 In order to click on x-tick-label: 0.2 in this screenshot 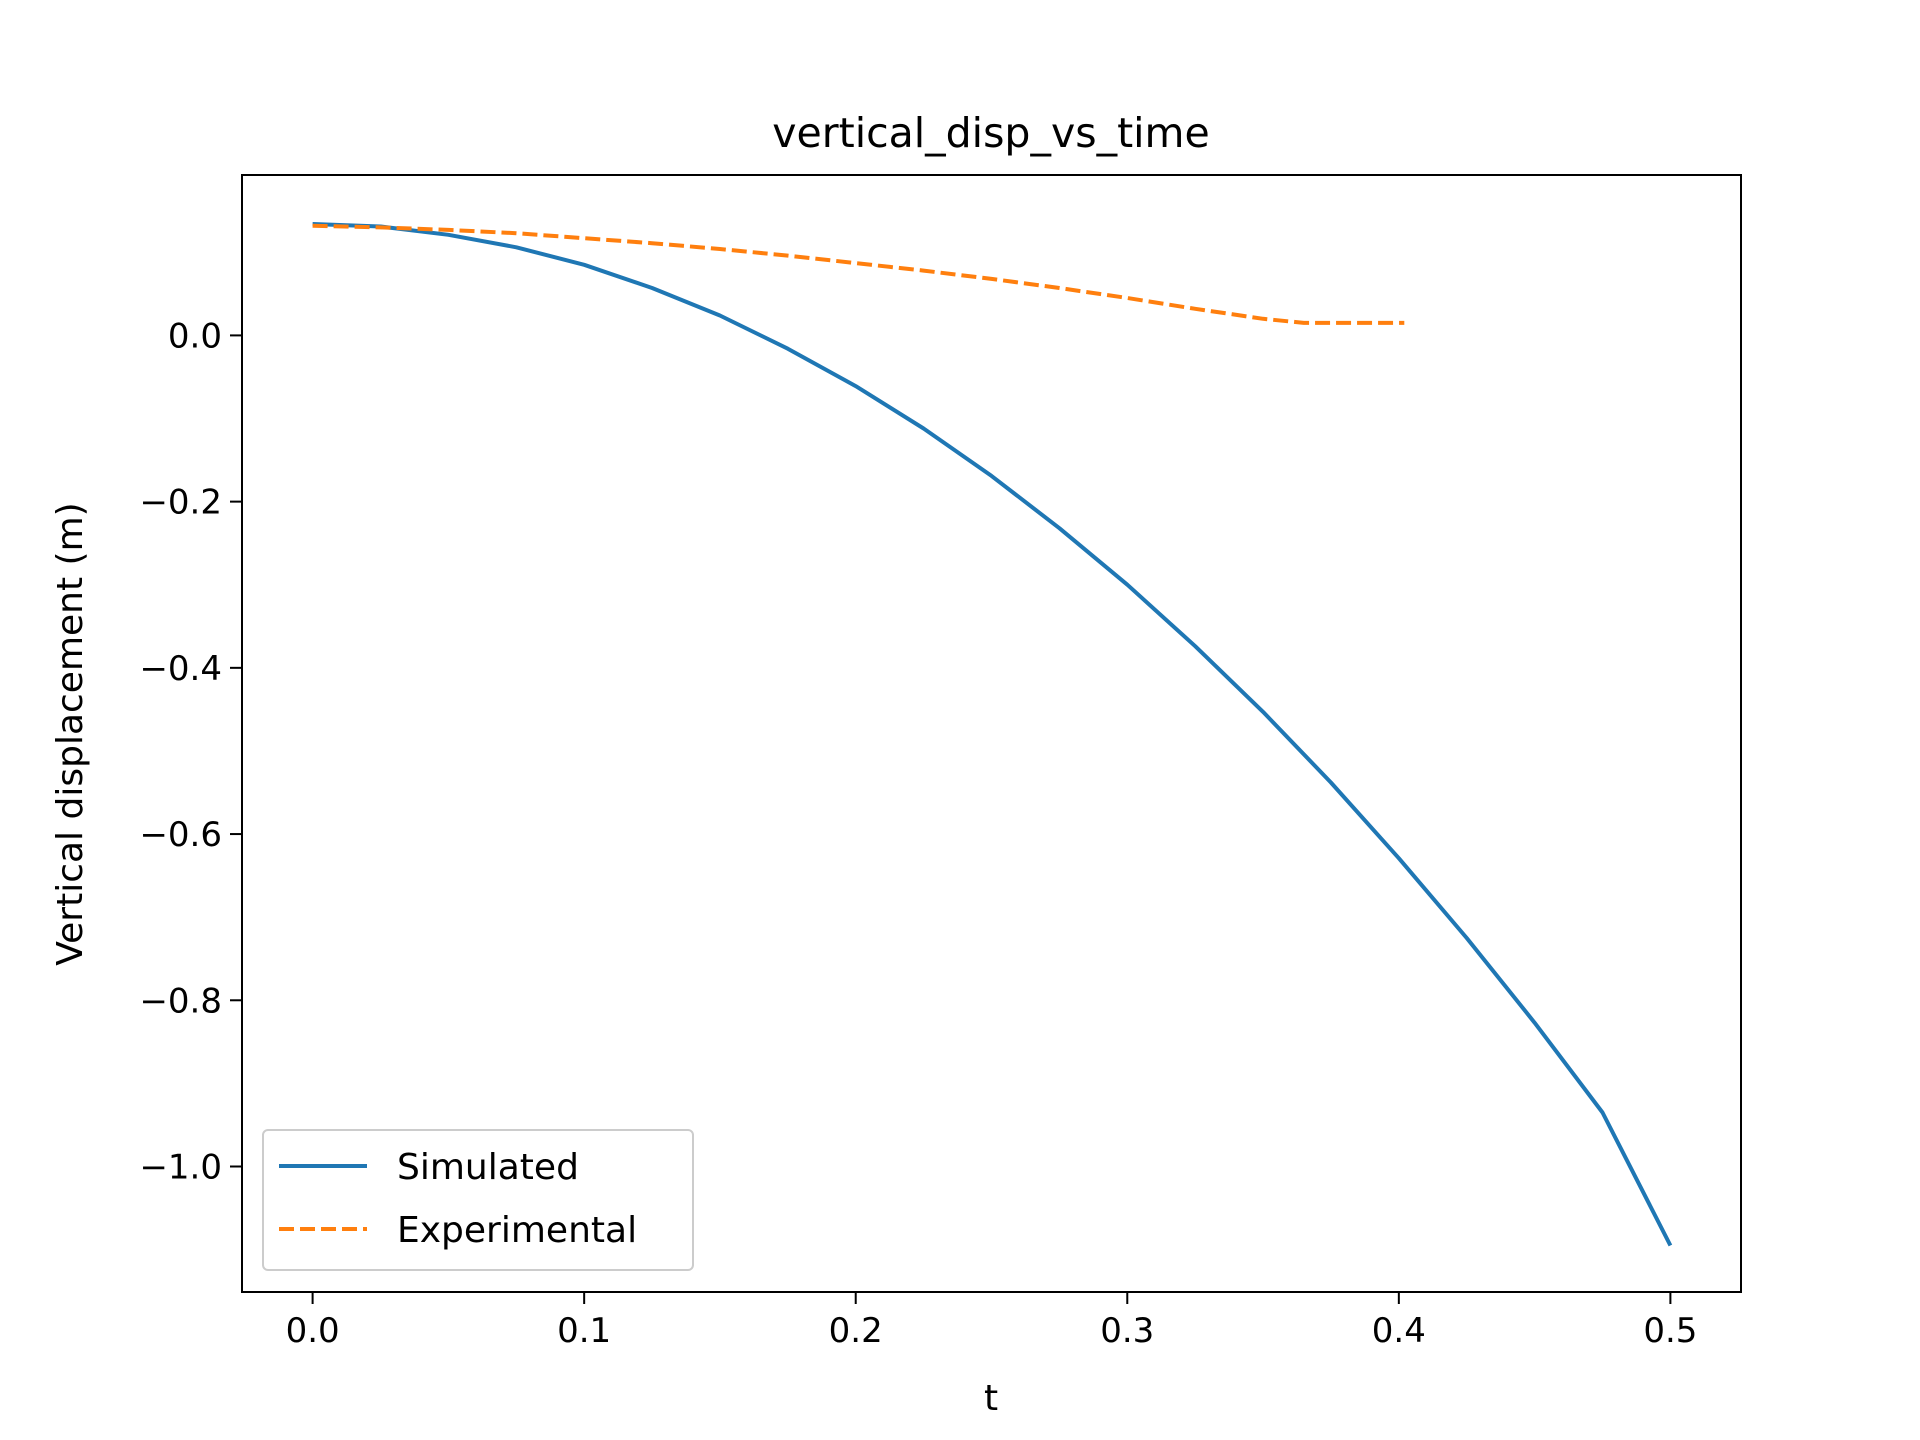, I will do `click(856, 1331)`.